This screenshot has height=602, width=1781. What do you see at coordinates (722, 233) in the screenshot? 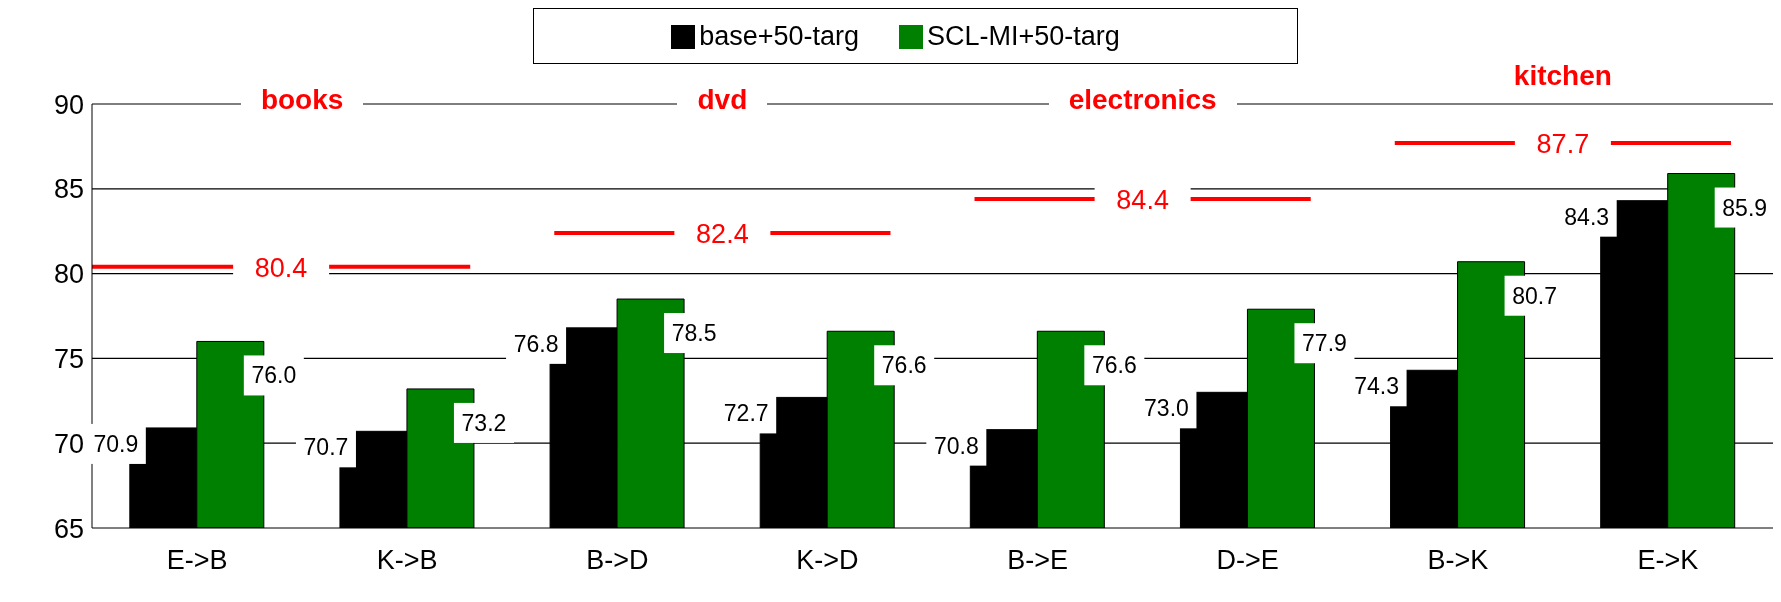
I see `ref-line-label: 82.4` at bounding box center [722, 233].